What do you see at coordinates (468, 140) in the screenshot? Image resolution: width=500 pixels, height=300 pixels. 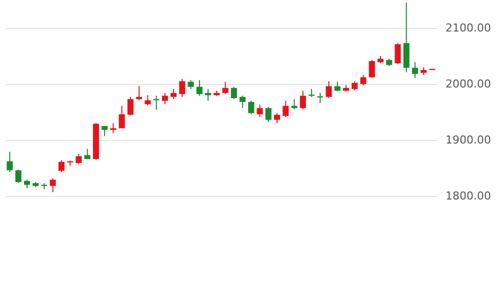 I see `y-tick-label: 1900.00` at bounding box center [468, 140].